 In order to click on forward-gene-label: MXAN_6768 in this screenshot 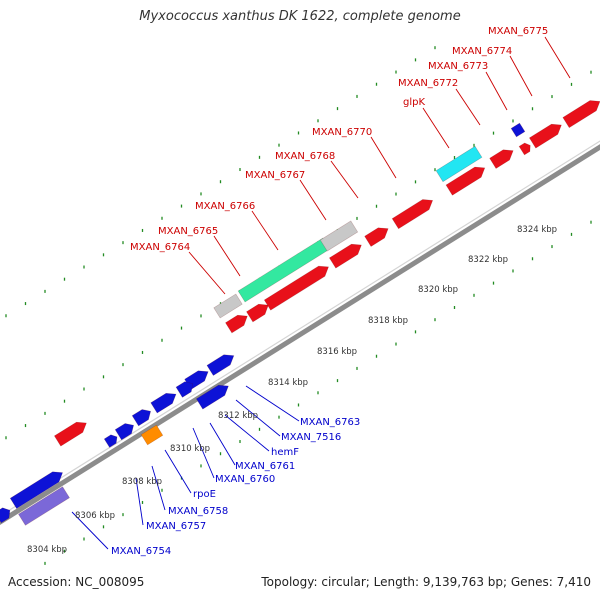, I will do `click(305, 156)`.